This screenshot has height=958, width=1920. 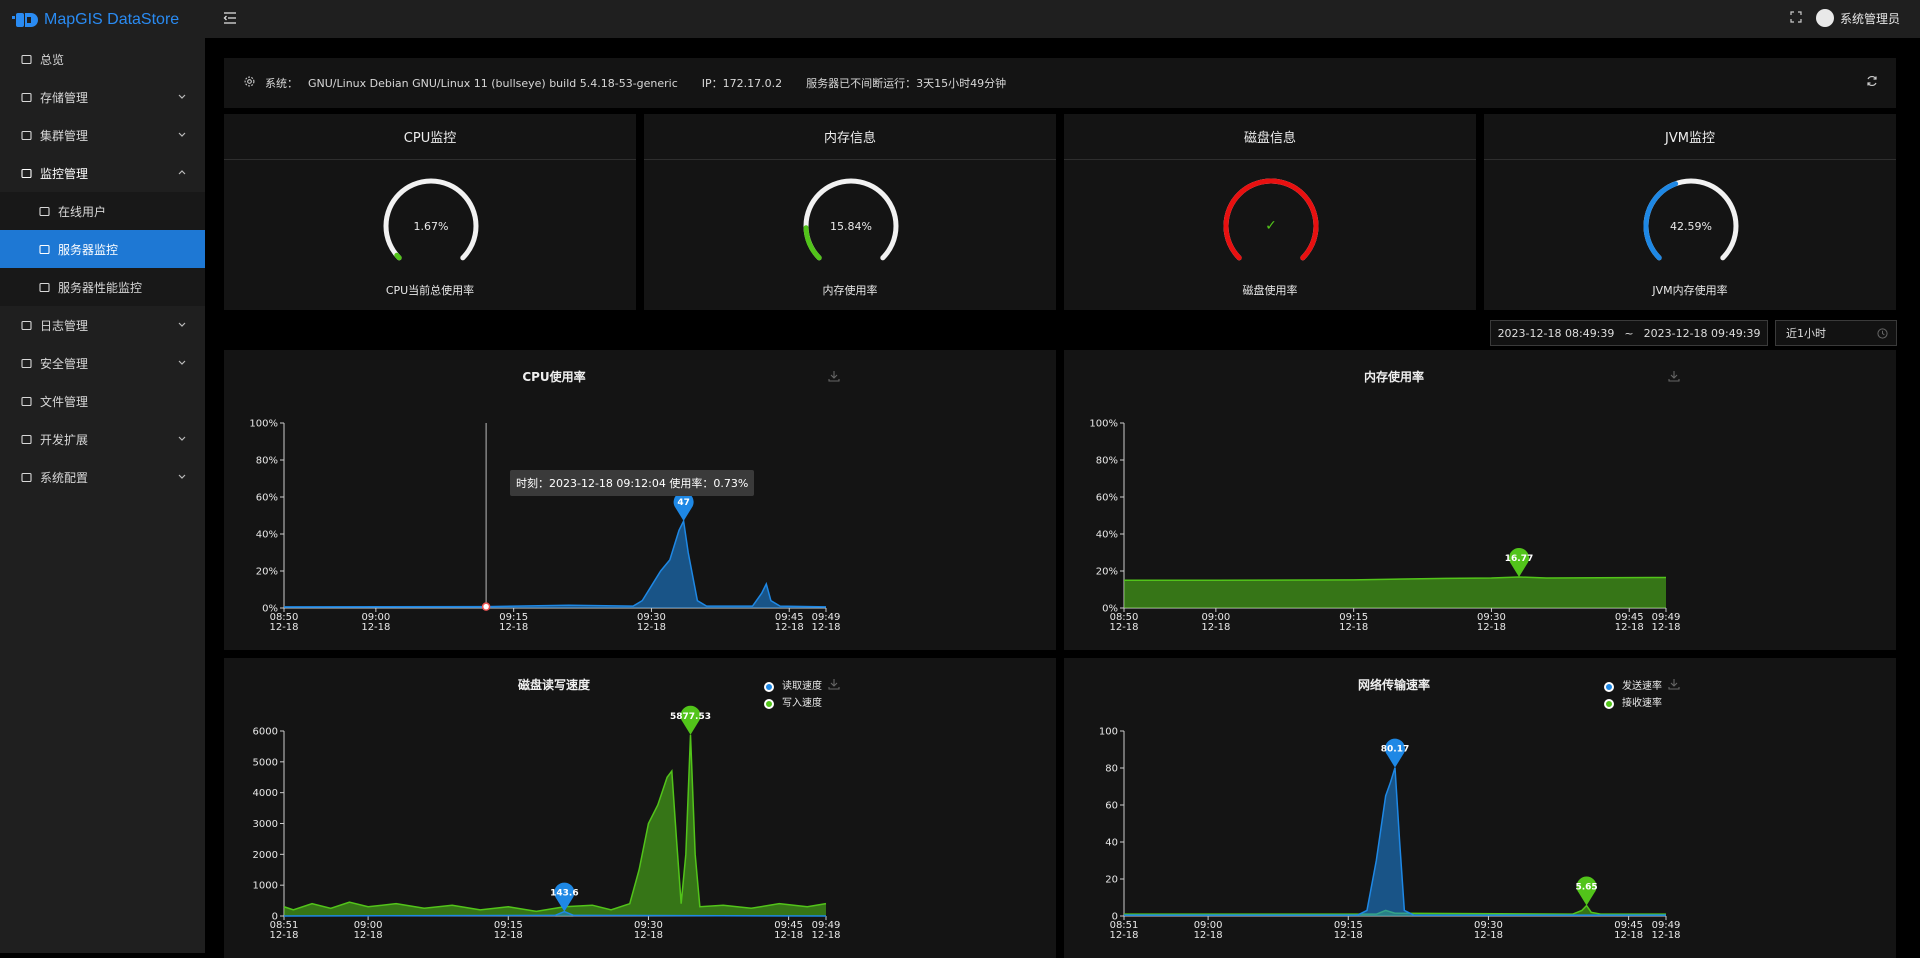 What do you see at coordinates (690, 717) in the screenshot?
I see `mark-label: 5877.53` at bounding box center [690, 717].